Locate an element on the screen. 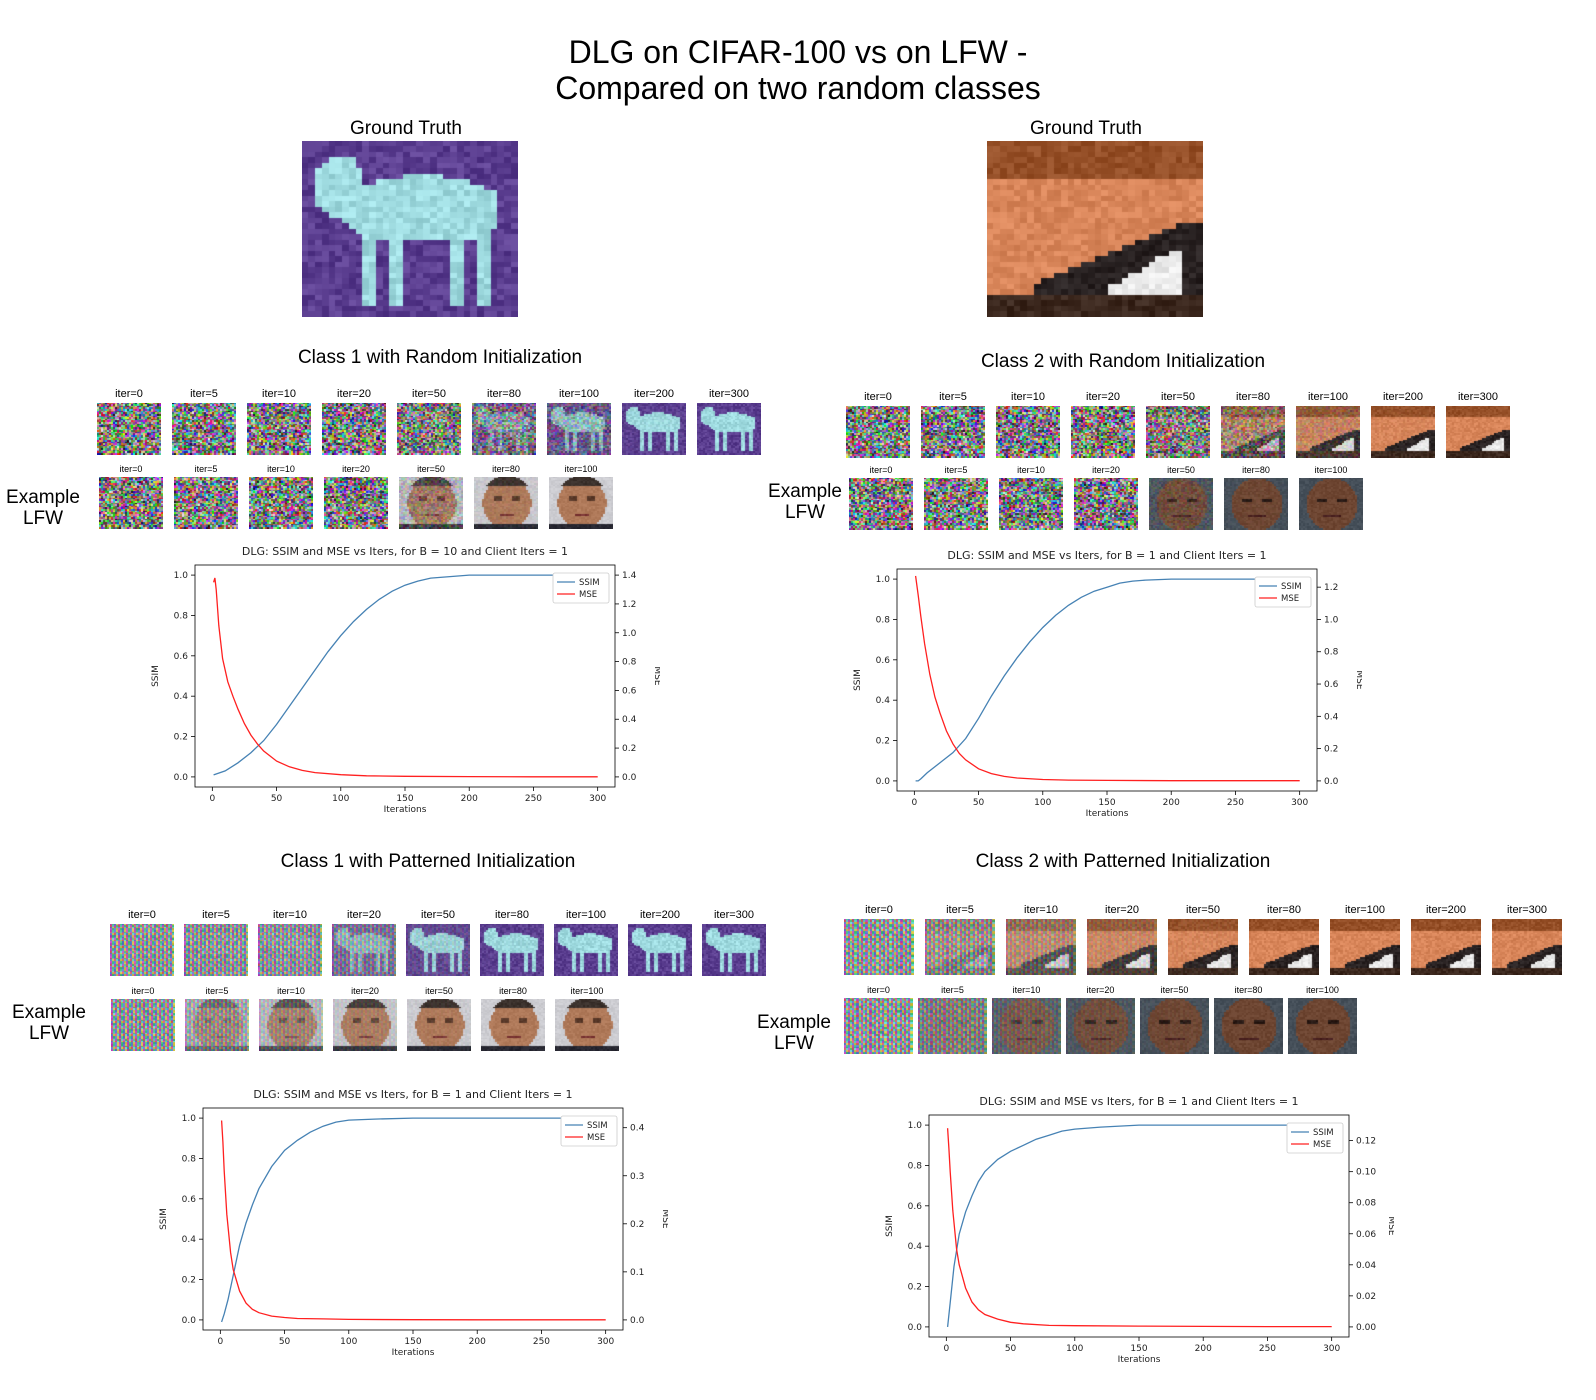 The width and height of the screenshot is (1596, 1400). iteration-label: iter=10 is located at coordinates (279, 394).